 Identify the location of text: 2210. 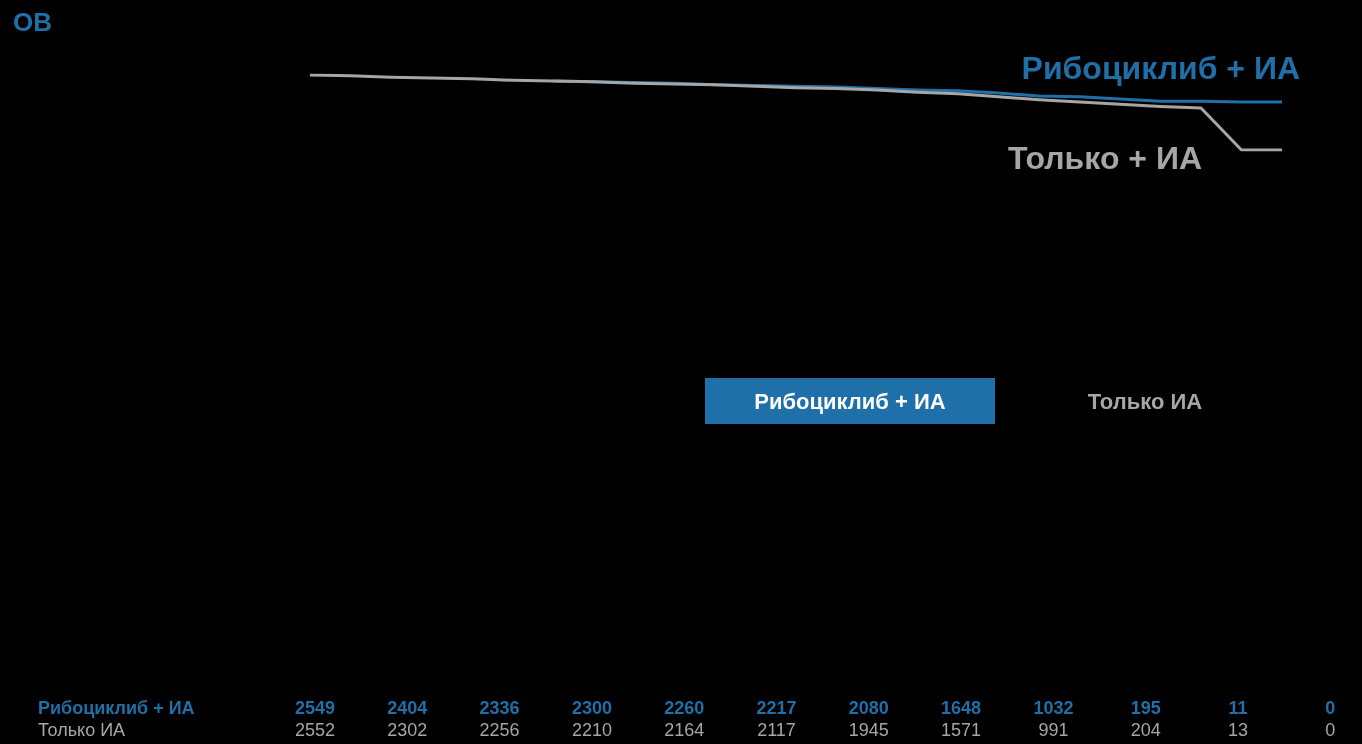
(591, 730).